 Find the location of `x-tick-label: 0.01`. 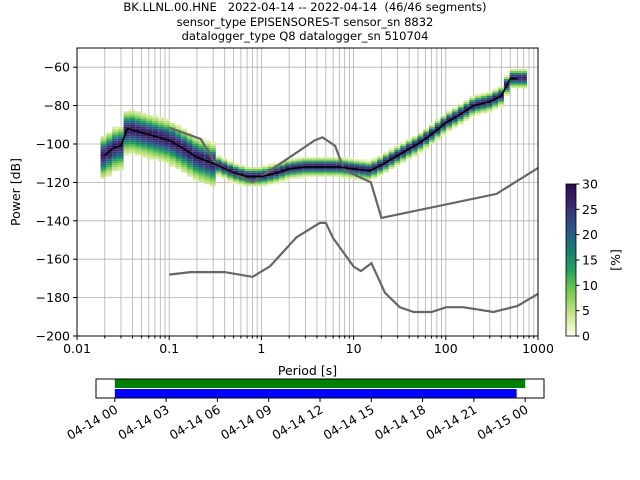

x-tick-label: 0.01 is located at coordinates (77, 348).